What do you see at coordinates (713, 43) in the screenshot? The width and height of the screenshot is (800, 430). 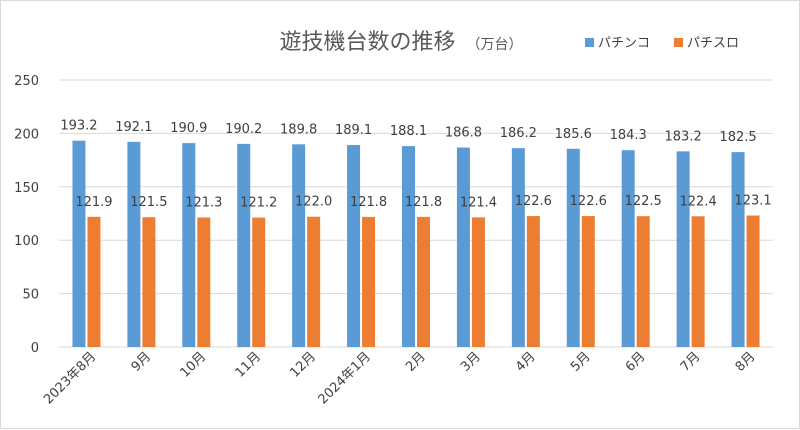 I see `legend-label-pachislot: パチスロ` at bounding box center [713, 43].